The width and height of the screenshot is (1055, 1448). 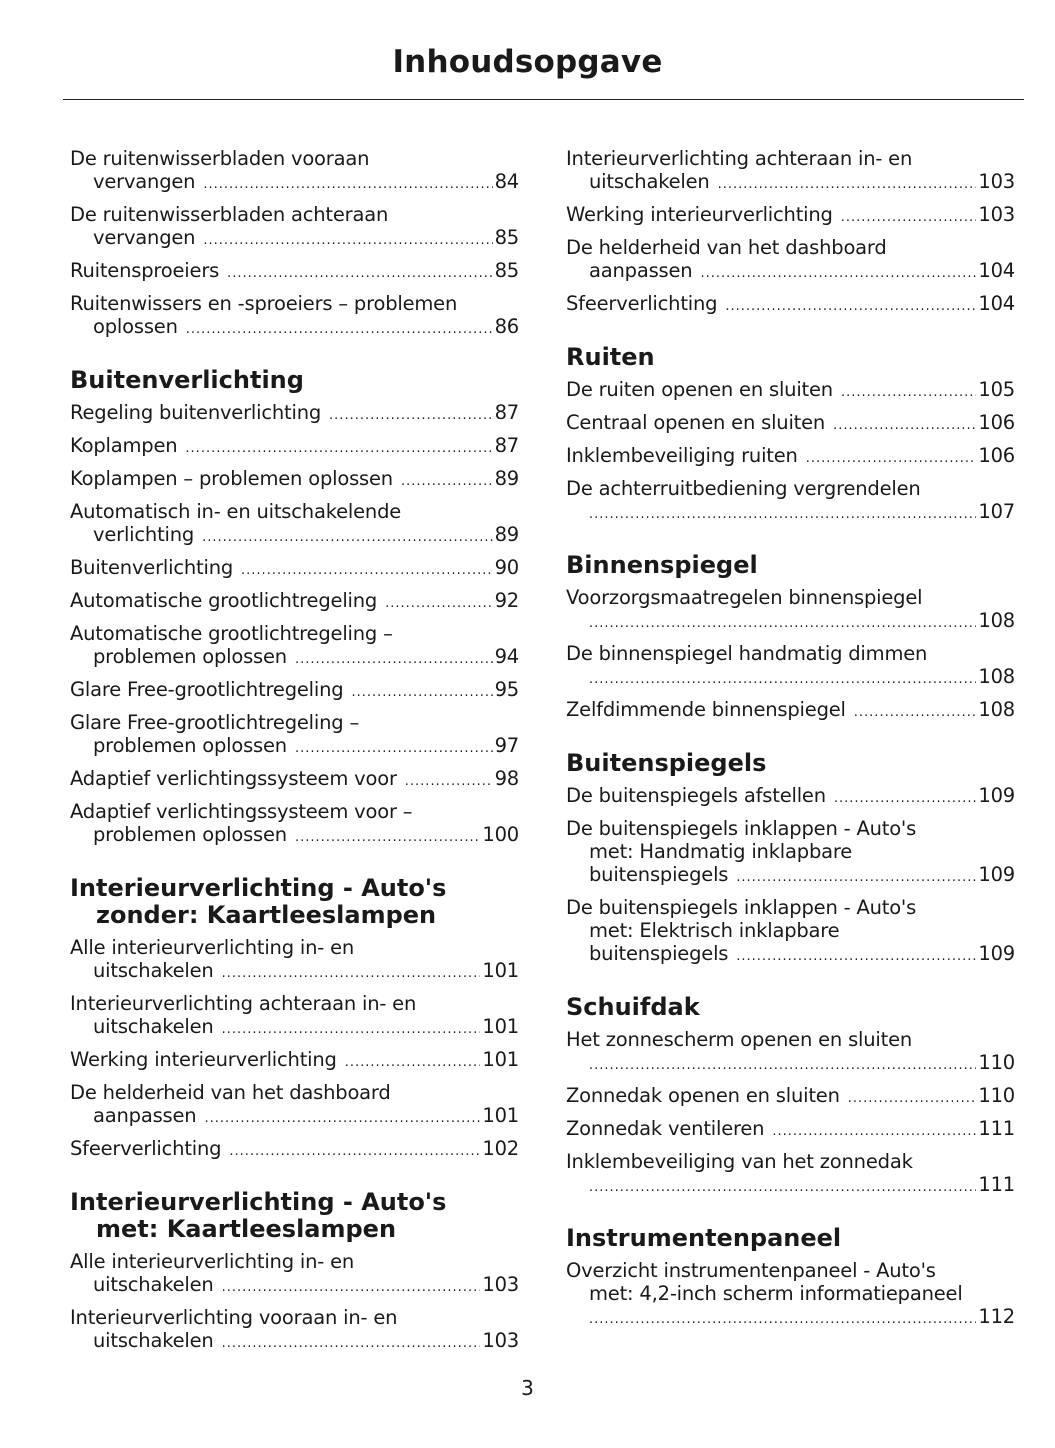 What do you see at coordinates (294, 480) in the screenshot?
I see `toc-entry: Koplampen – problemen oplossen 89` at bounding box center [294, 480].